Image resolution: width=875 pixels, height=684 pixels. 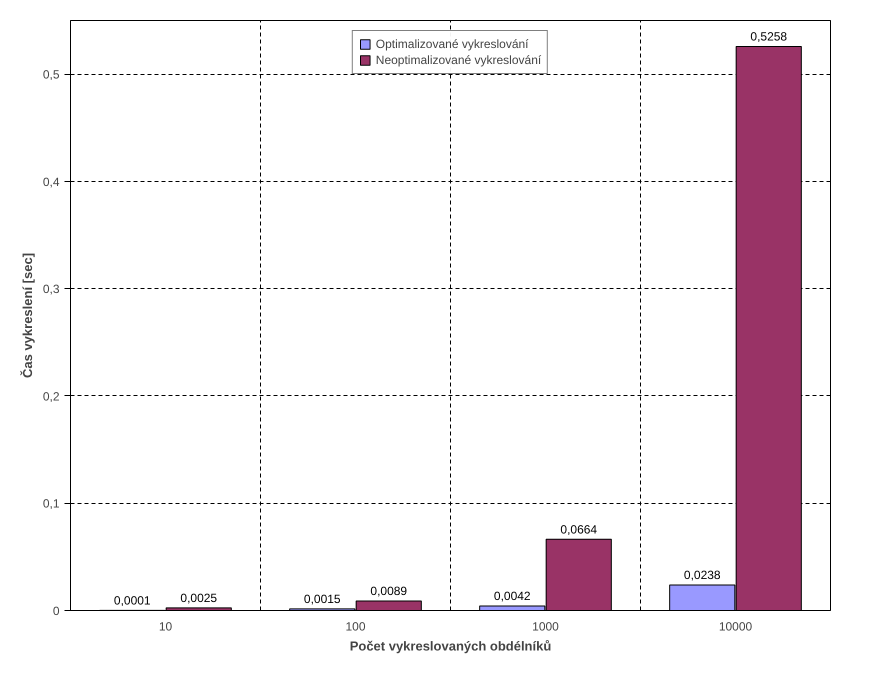 What do you see at coordinates (546, 627) in the screenshot?
I see `x-tick-label: 1000` at bounding box center [546, 627].